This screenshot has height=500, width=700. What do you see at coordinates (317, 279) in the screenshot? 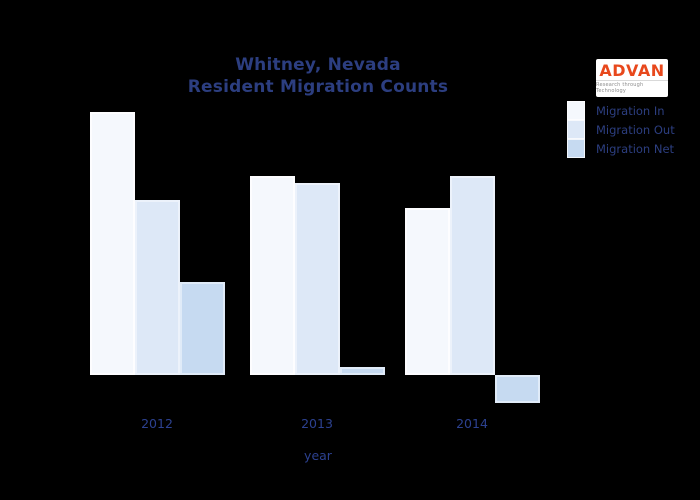
I see `bar-migration-out-2013` at bounding box center [317, 279].